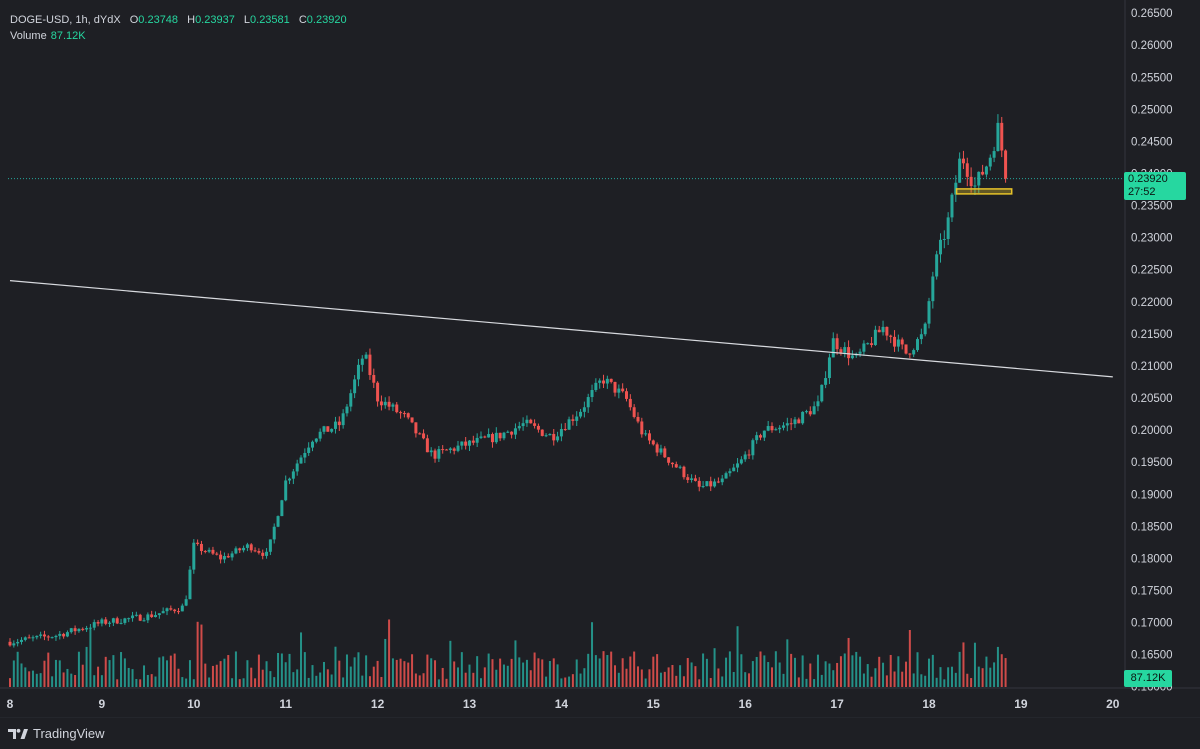 The image size is (1200, 749). I want to click on tradingview-logo: TradingView, so click(56, 733).